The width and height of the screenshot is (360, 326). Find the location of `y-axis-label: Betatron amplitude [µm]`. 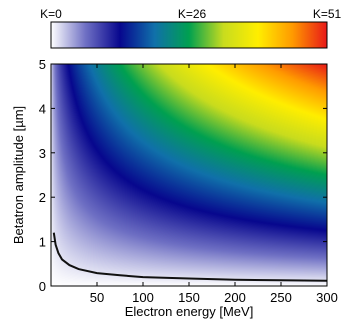

y-axis-label: Betatron amplitude [µm] is located at coordinates (18, 175).